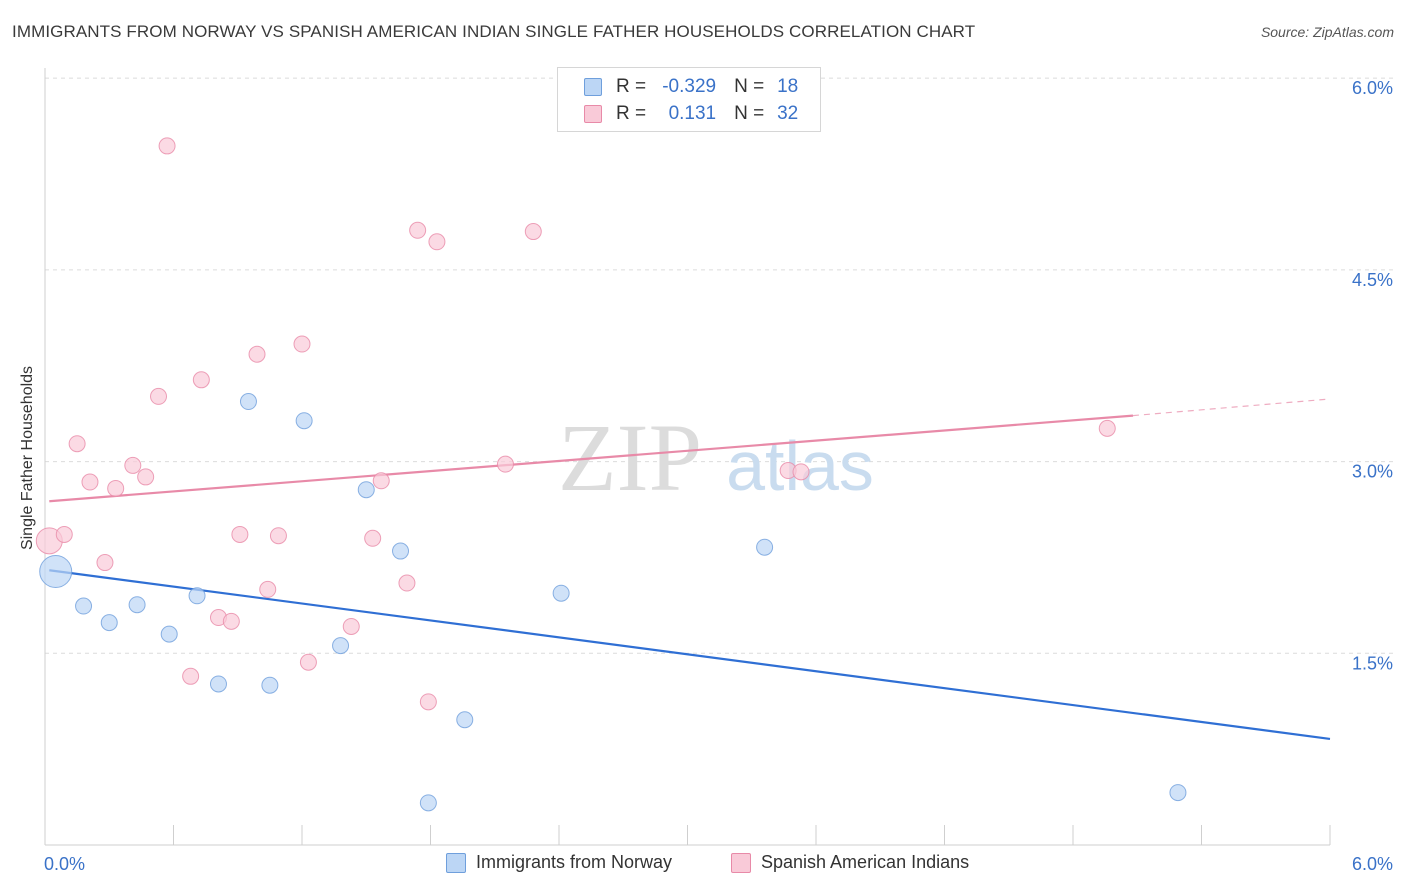 The width and height of the screenshot is (1406, 892). Describe the element at coordinates (574, 862) in the screenshot. I see `series-label-norway: Immigrants from Norway` at that location.